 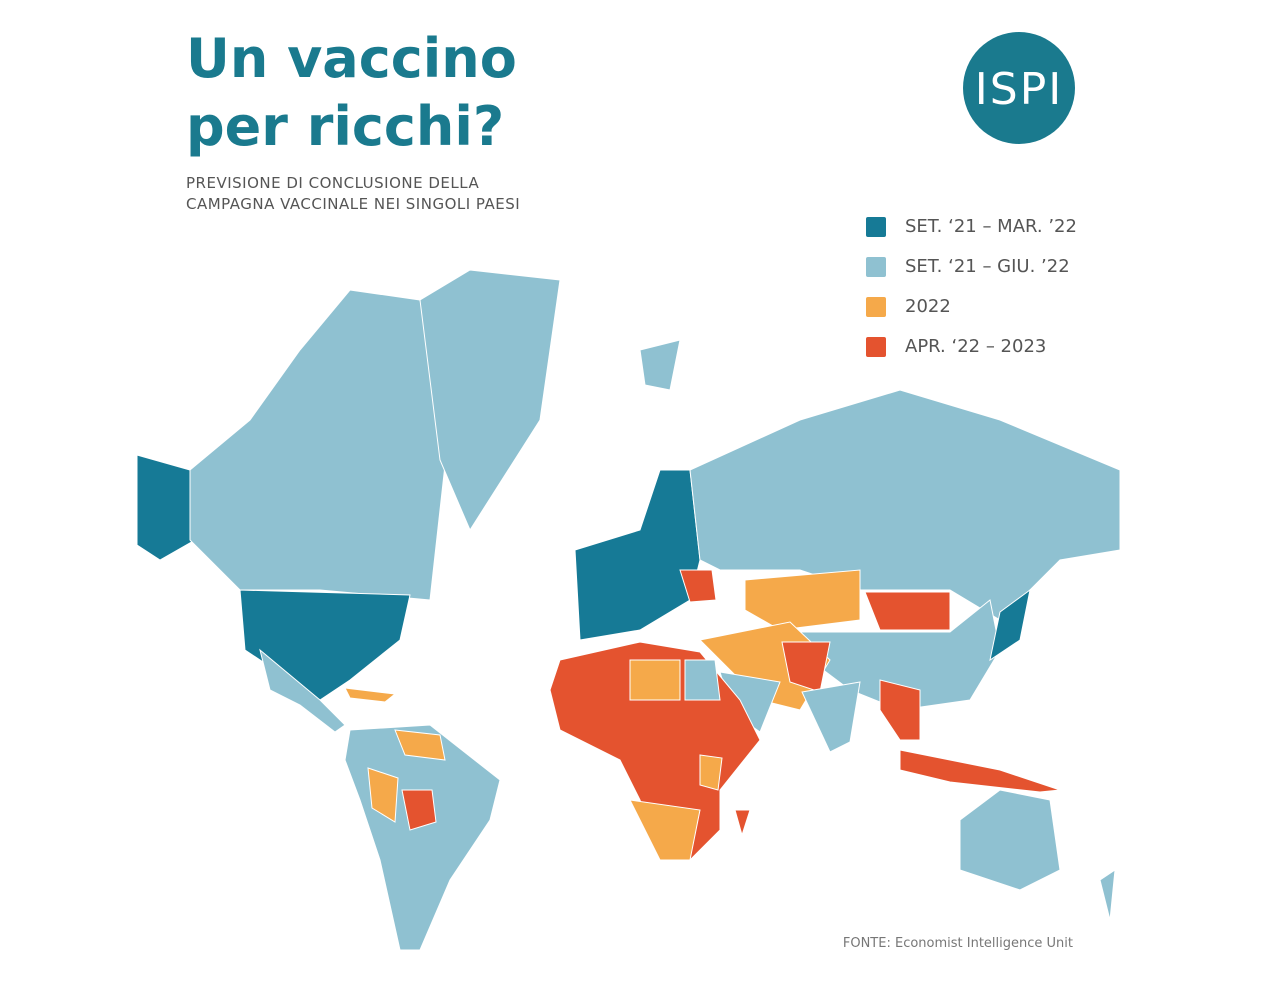 I want to click on subtitle-line: CAMPAGNA VACCINALE NEI SINGOLI PAESI, so click(x=353, y=204).